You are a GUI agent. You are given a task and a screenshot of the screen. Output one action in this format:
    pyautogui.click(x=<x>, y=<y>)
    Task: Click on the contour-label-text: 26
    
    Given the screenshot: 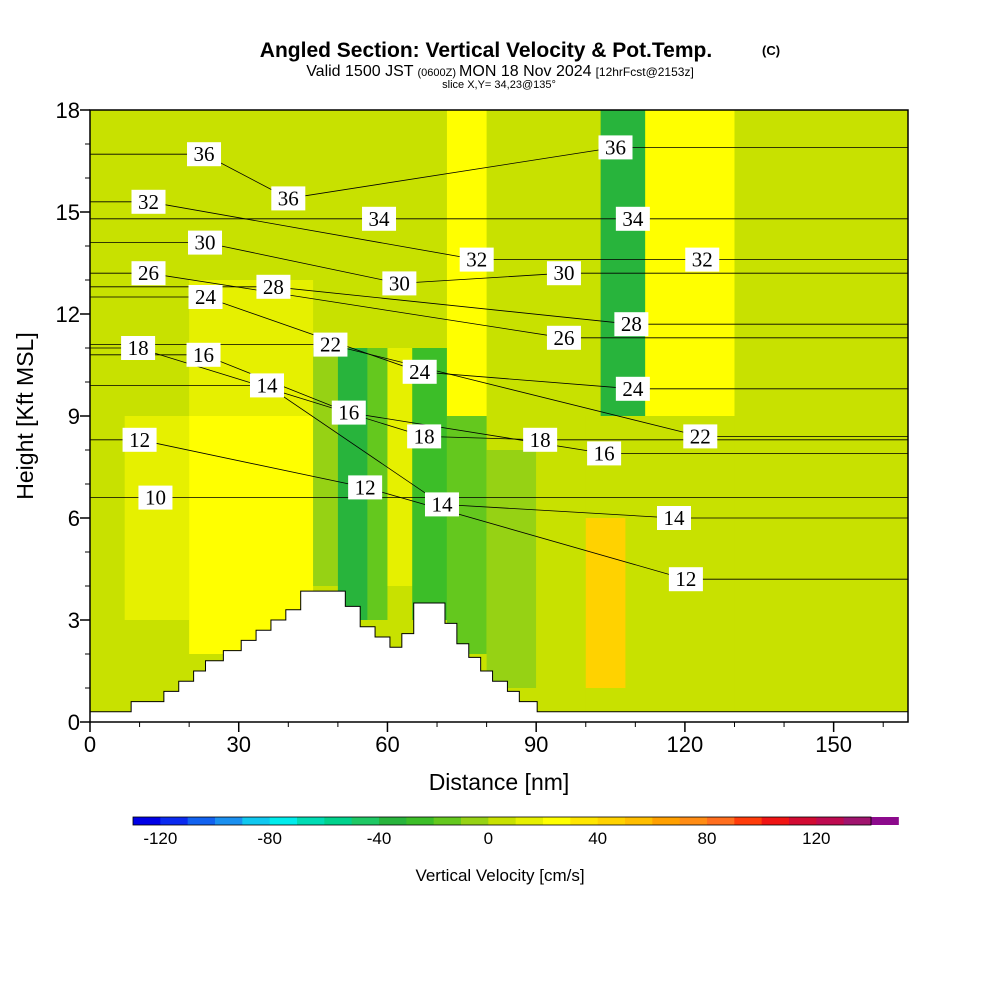 What is the action you would take?
    pyautogui.click(x=563, y=338)
    